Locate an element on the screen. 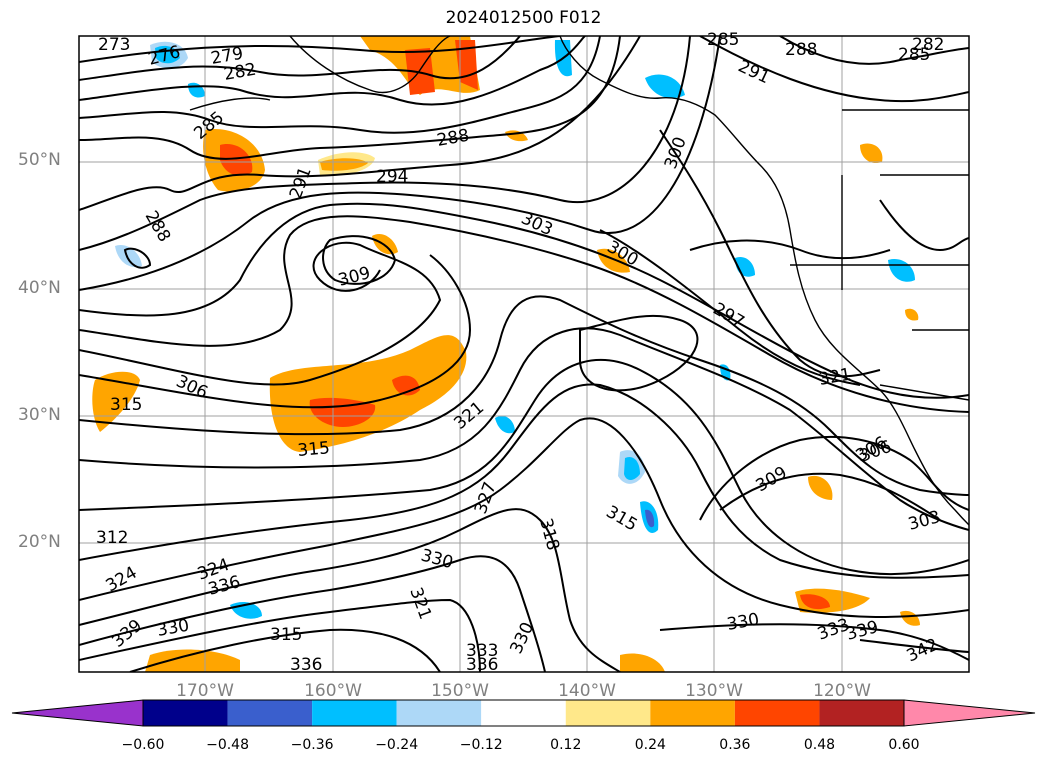  colorbar-extend-low is located at coordinates (77, 713).